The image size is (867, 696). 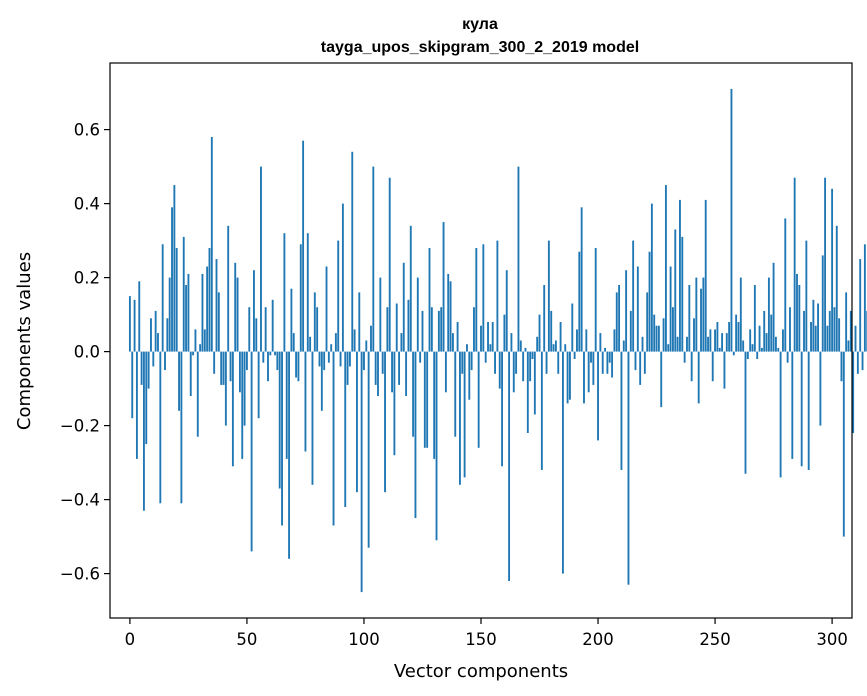 I want to click on y-tick-label: 0.4, so click(x=87, y=204).